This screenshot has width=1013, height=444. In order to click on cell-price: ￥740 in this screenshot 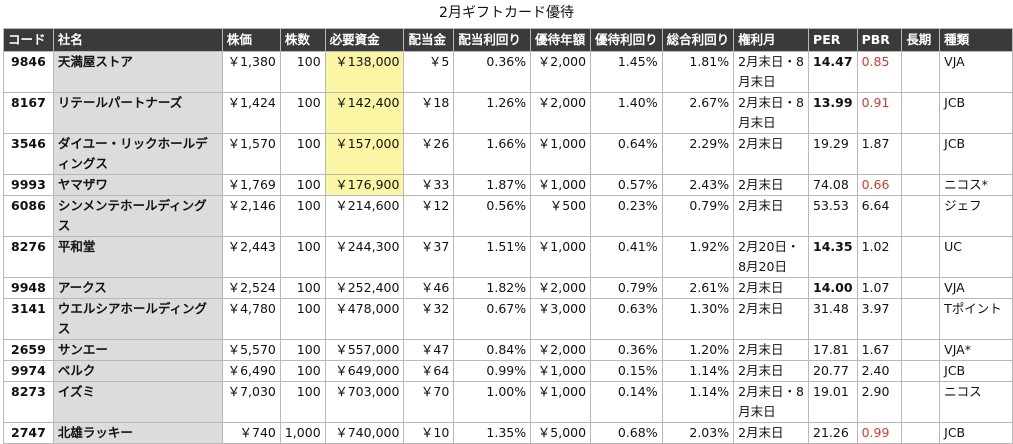, I will do `click(251, 433)`.